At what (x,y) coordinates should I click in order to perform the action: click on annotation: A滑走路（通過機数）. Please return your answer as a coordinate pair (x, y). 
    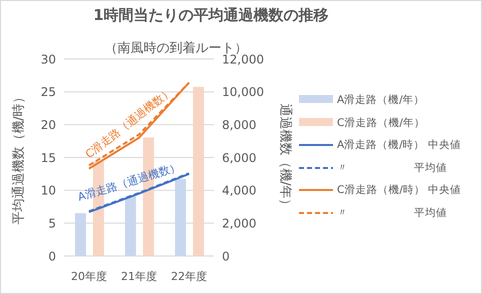
    Looking at the image, I should click on (129, 182).